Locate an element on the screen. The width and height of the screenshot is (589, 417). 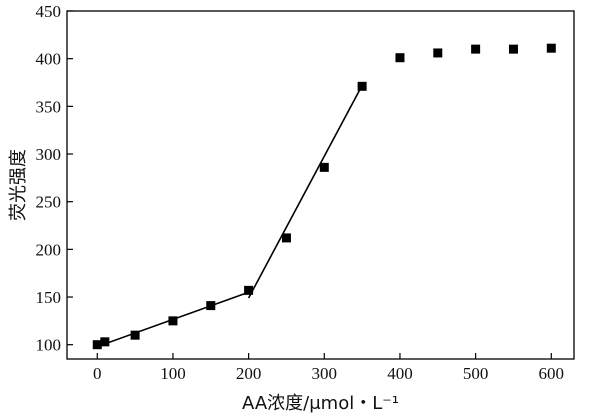
y-tick-label: 300 is located at coordinates (49, 154).